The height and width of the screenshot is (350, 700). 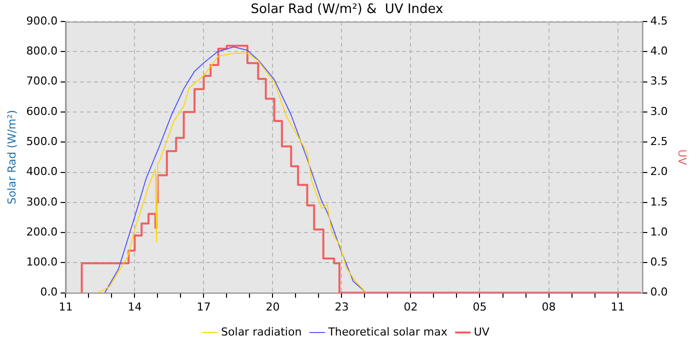 What do you see at coordinates (135, 307) in the screenshot?
I see `x-tick-label: 14` at bounding box center [135, 307].